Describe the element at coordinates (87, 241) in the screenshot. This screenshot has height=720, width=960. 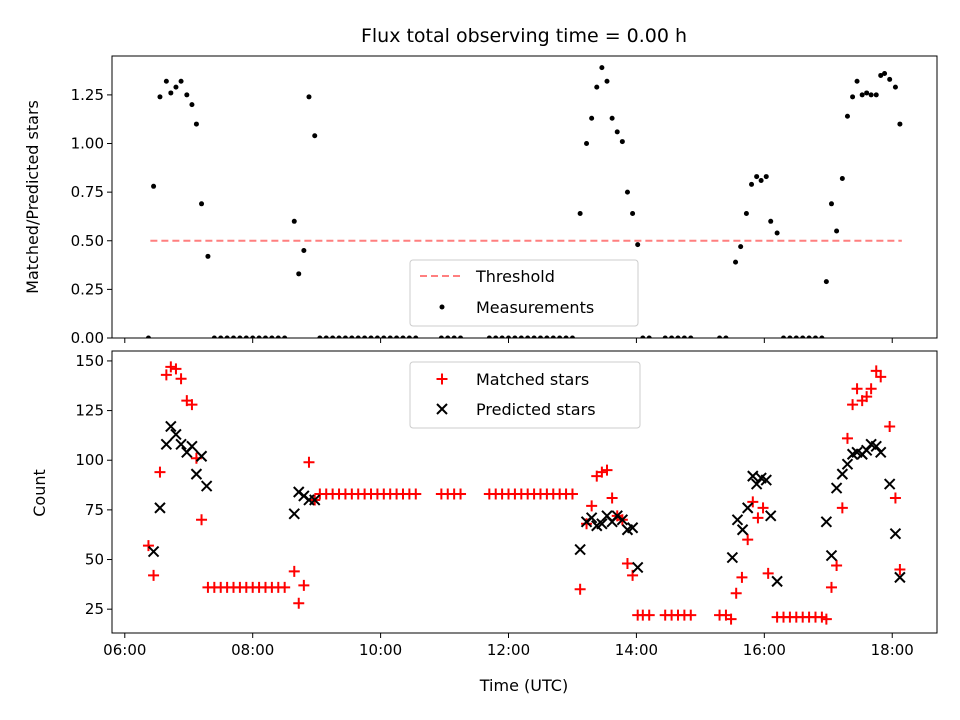
I see `top-ytick-label: 0.50` at that location.